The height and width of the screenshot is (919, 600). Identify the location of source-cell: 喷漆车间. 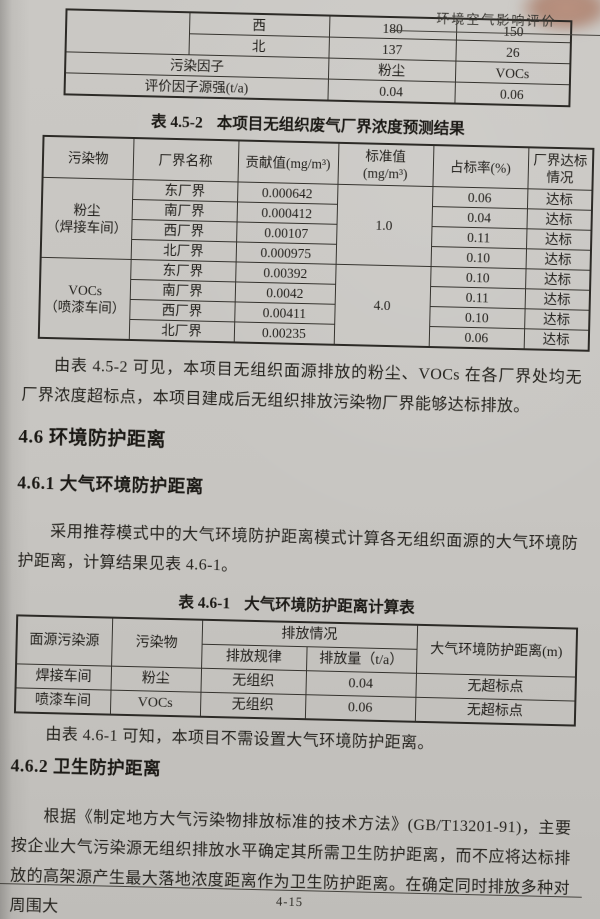
(62, 701).